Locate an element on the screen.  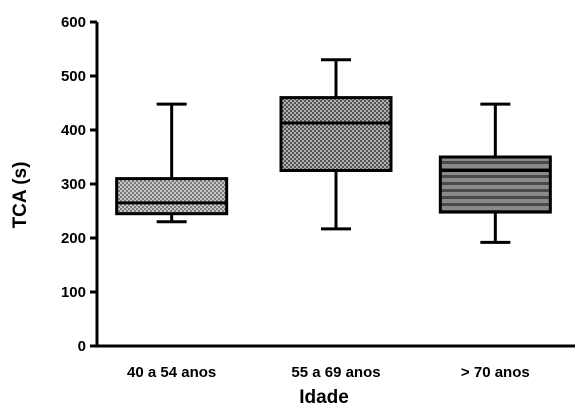
y-tick-label: 600 is located at coordinates (73, 22).